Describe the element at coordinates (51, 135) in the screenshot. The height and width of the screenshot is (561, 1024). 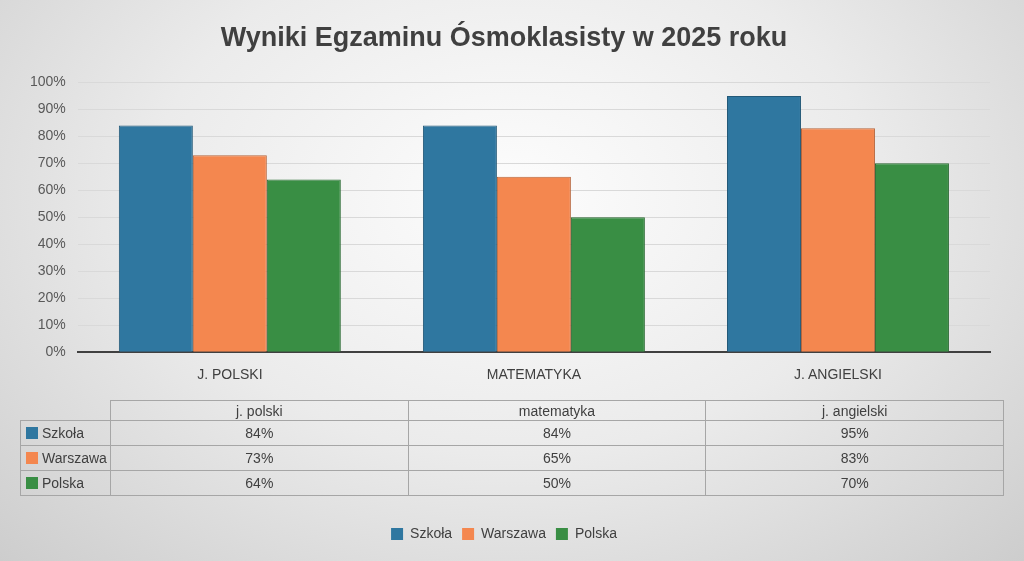
I see `y-tick-label: 80%` at that location.